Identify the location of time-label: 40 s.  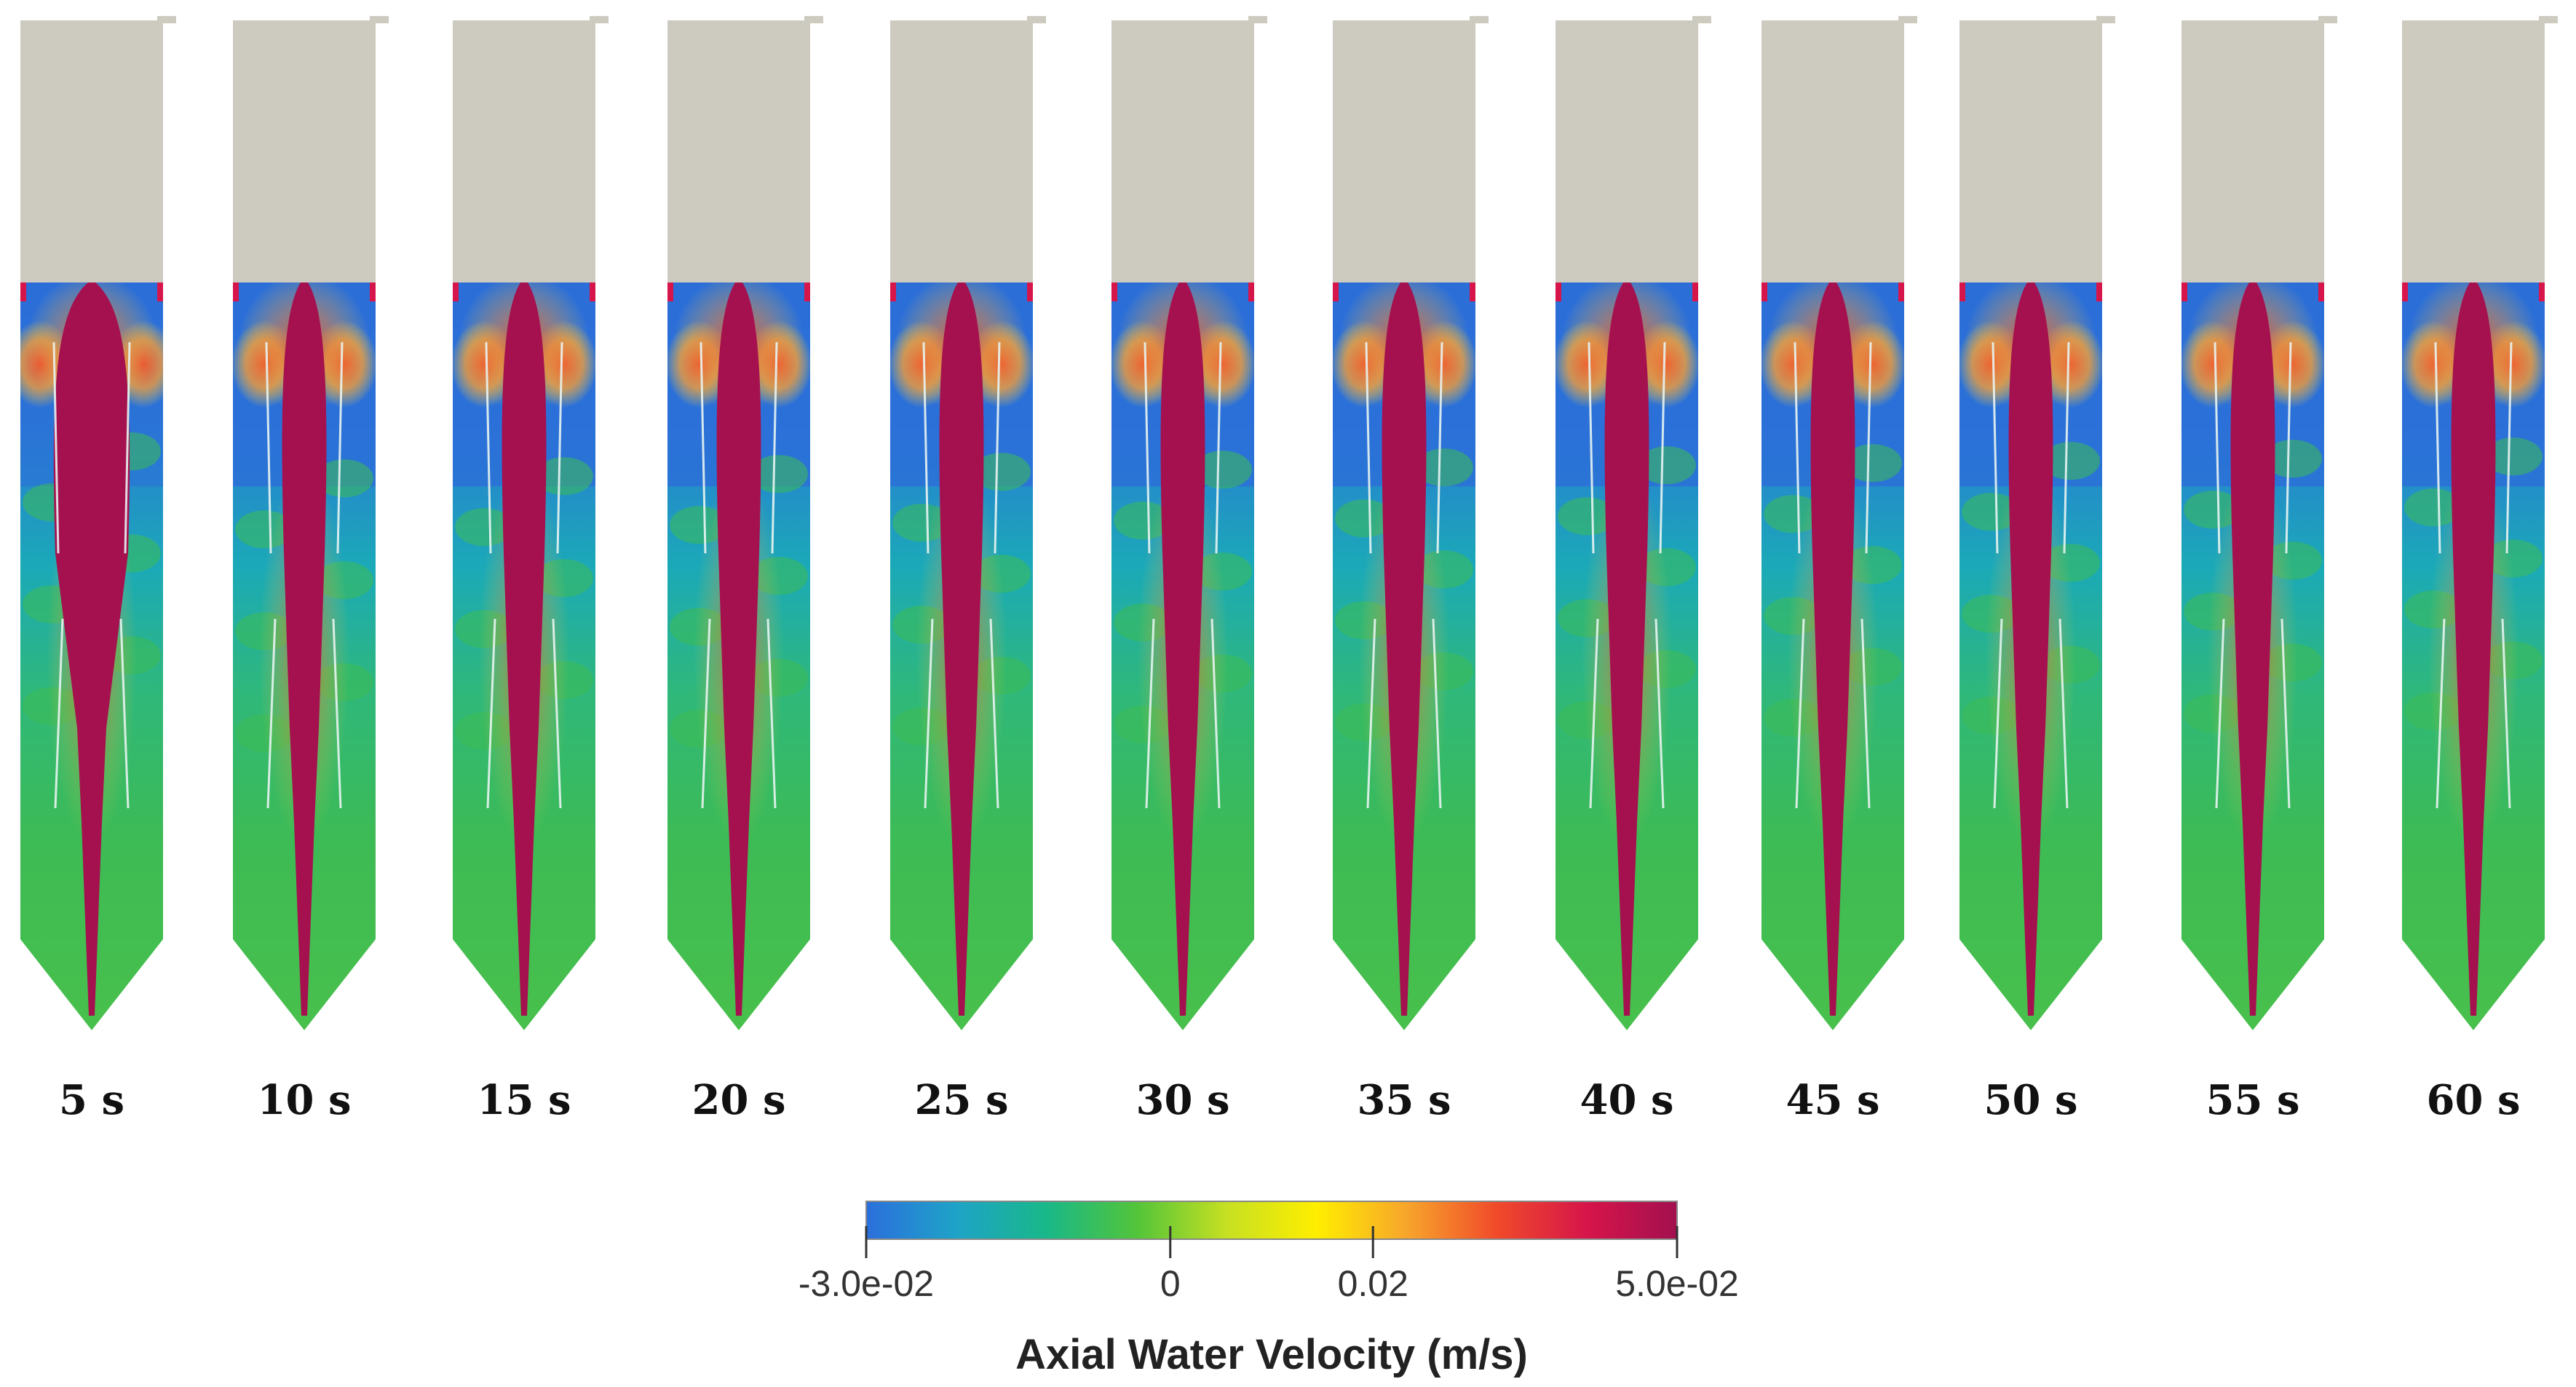
(1627, 1100).